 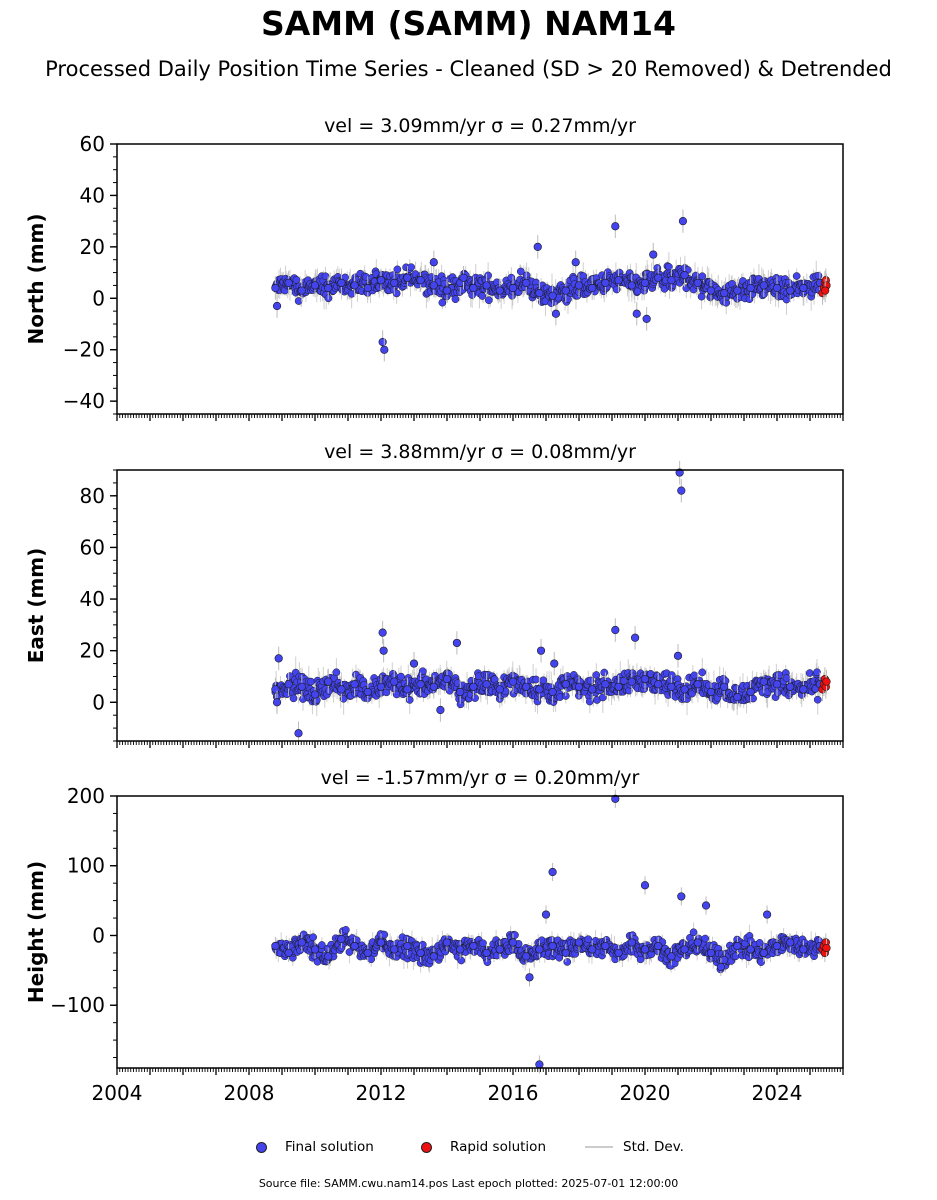 I want to click on y-axis-label-north: North (mm), so click(x=36, y=278).